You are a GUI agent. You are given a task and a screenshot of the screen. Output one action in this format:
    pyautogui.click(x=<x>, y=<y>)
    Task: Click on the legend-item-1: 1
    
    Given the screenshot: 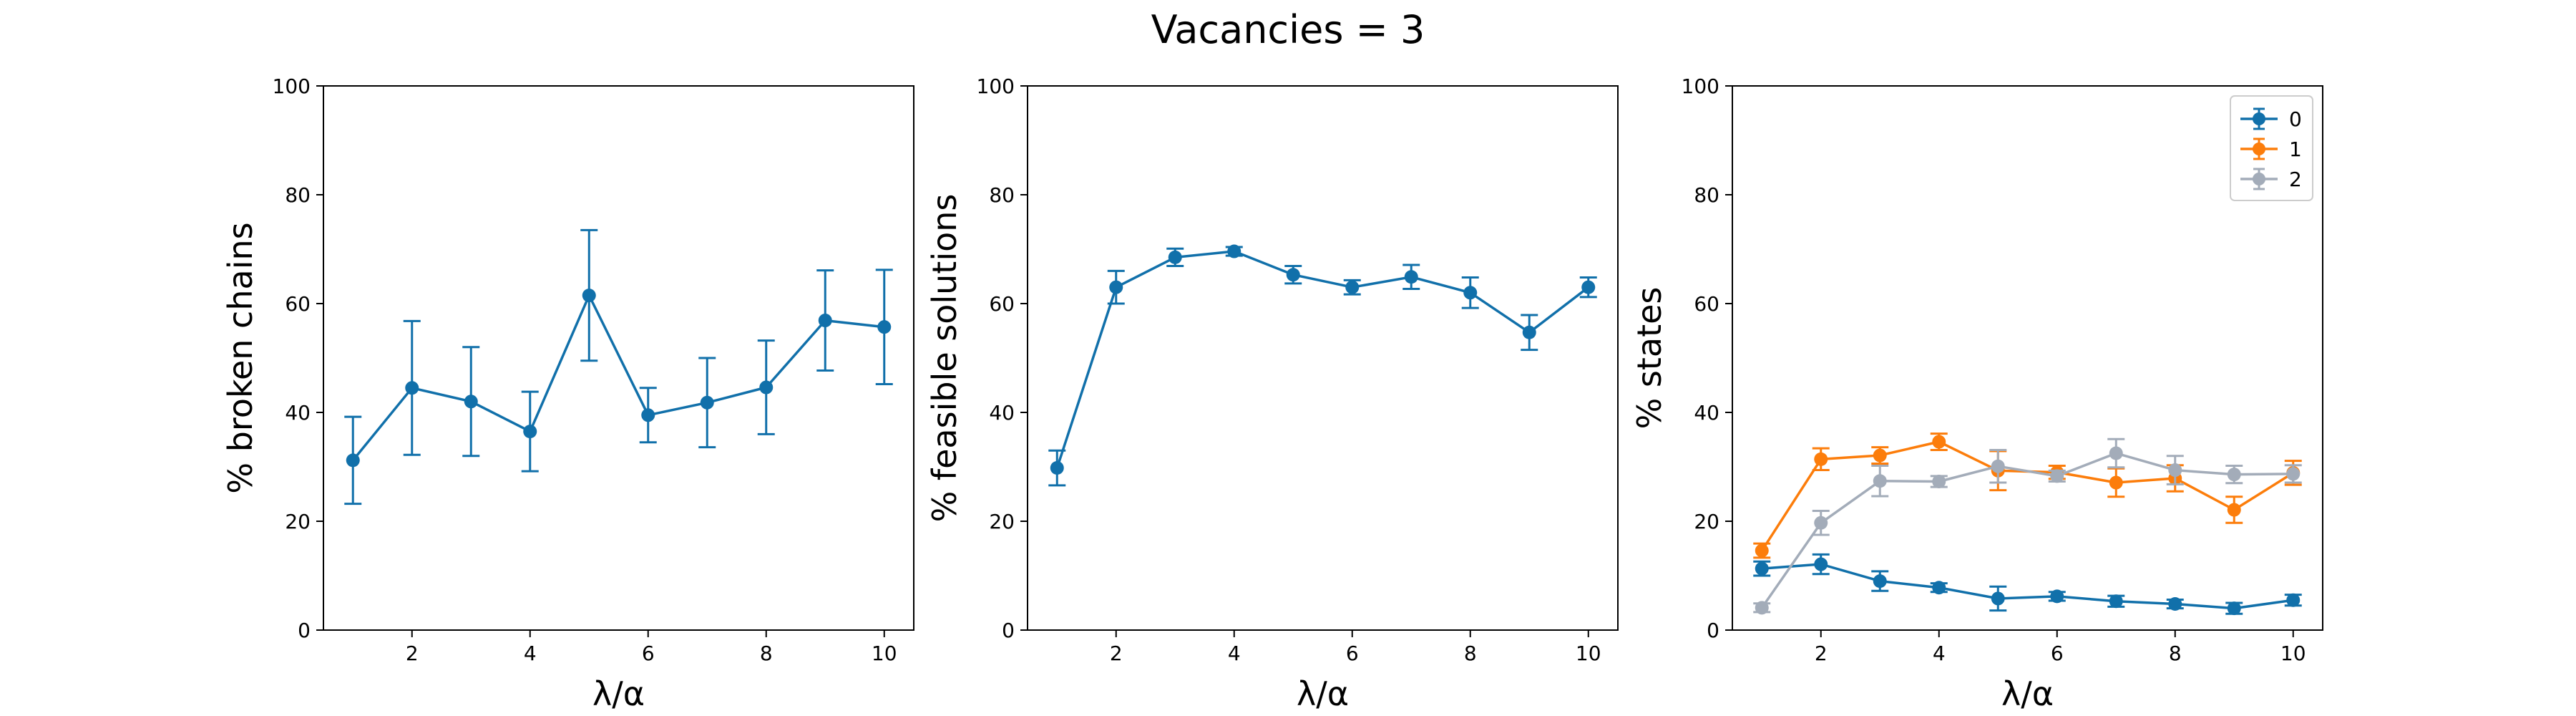 What is the action you would take?
    pyautogui.click(x=2271, y=149)
    